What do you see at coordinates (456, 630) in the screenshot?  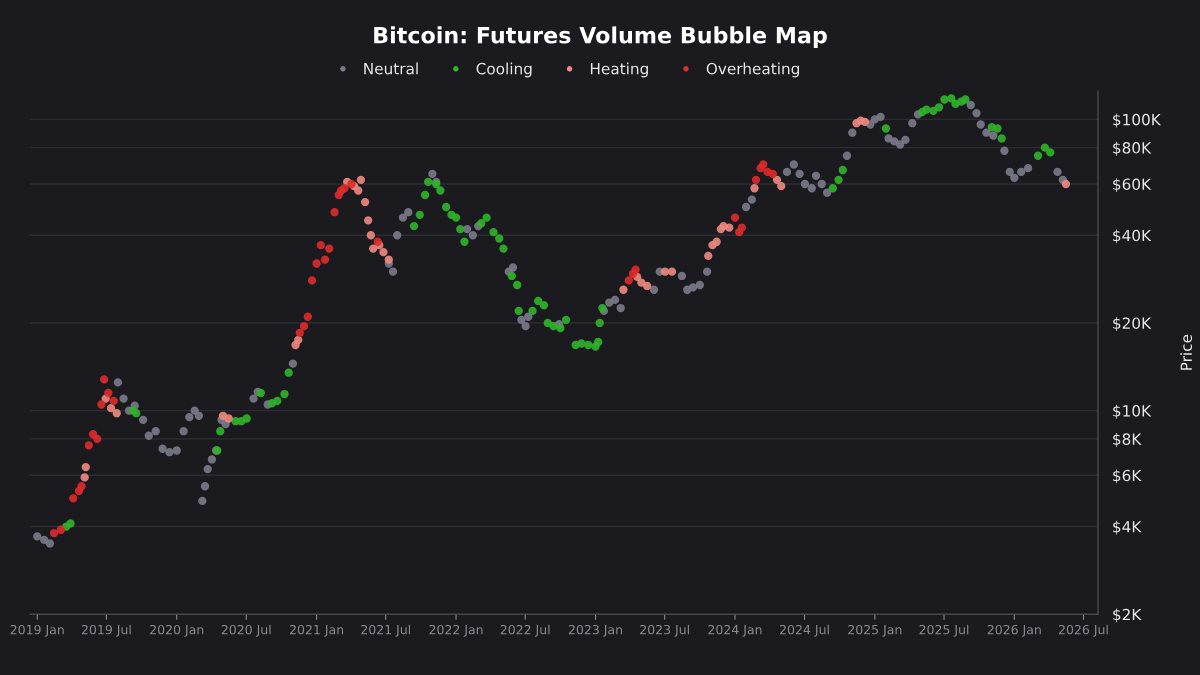 I see `x-tick-label: 2022 Jan` at bounding box center [456, 630].